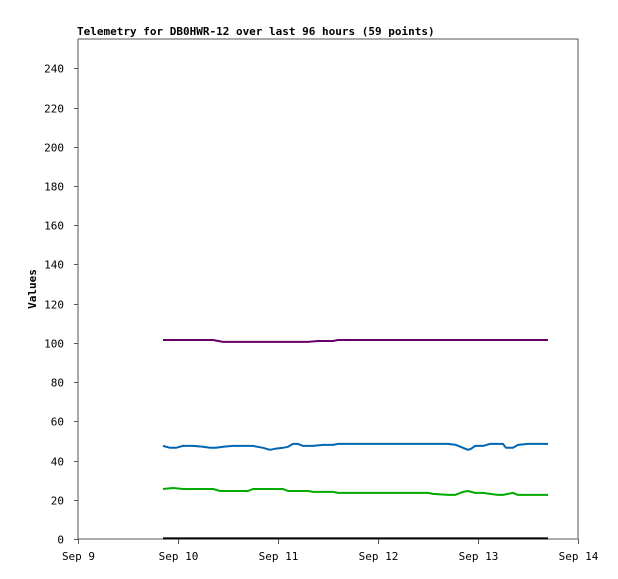 The width and height of the screenshot is (618, 579). What do you see at coordinates (279, 556) in the screenshot?
I see `x-tick-label: Sep 11` at bounding box center [279, 556].